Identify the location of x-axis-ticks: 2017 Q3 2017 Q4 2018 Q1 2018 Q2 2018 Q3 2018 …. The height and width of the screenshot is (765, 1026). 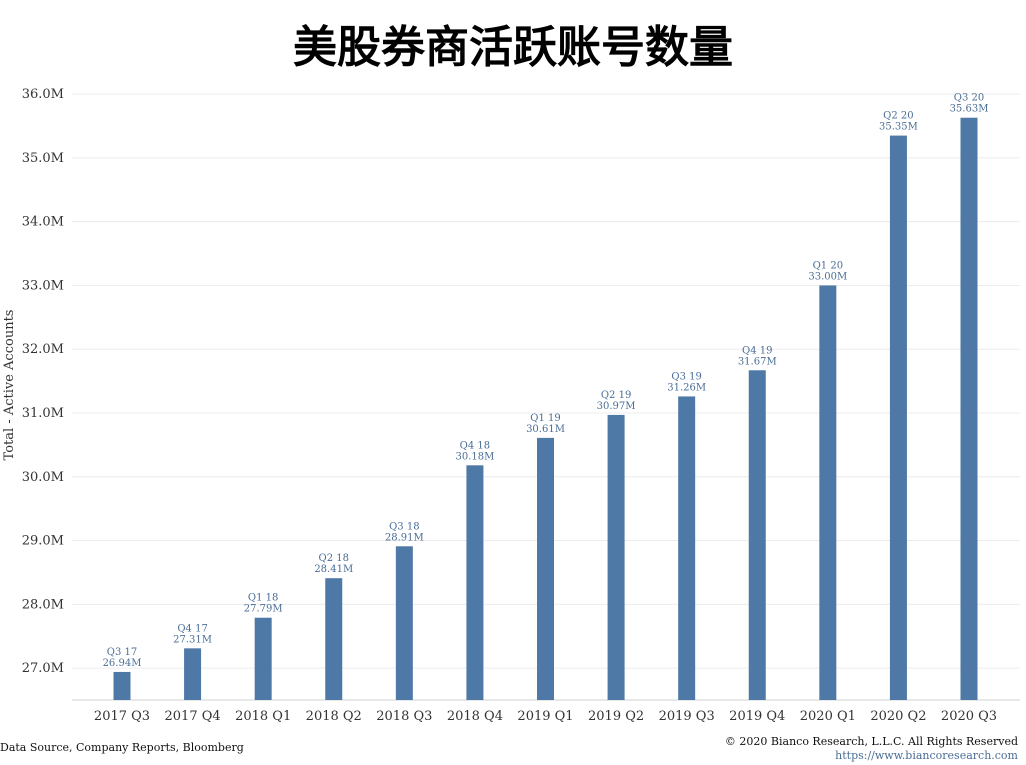
(545, 716).